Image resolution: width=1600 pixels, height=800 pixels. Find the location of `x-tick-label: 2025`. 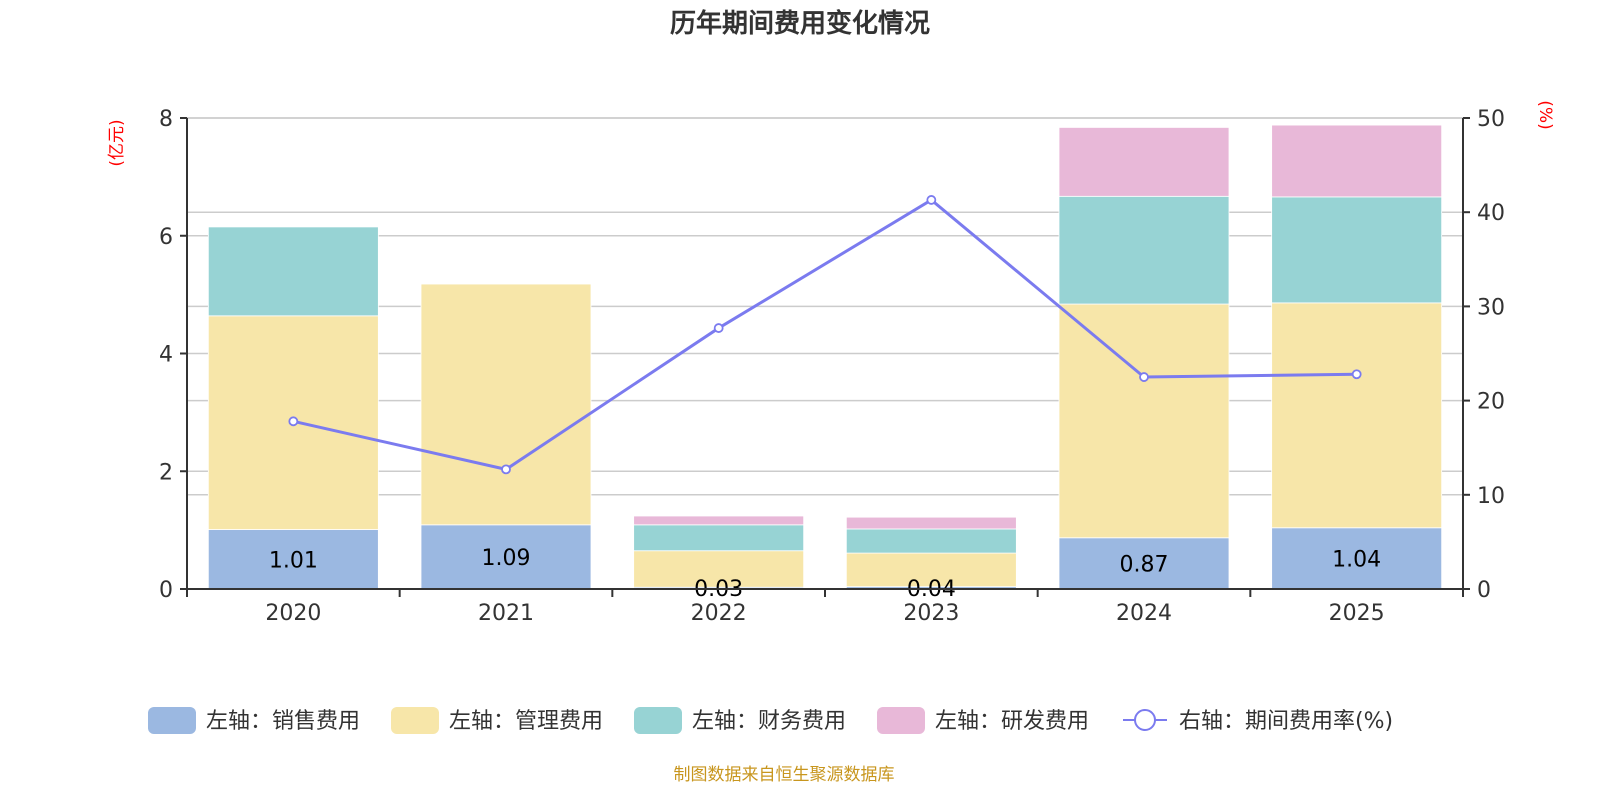

x-tick-label: 2025 is located at coordinates (1357, 613).